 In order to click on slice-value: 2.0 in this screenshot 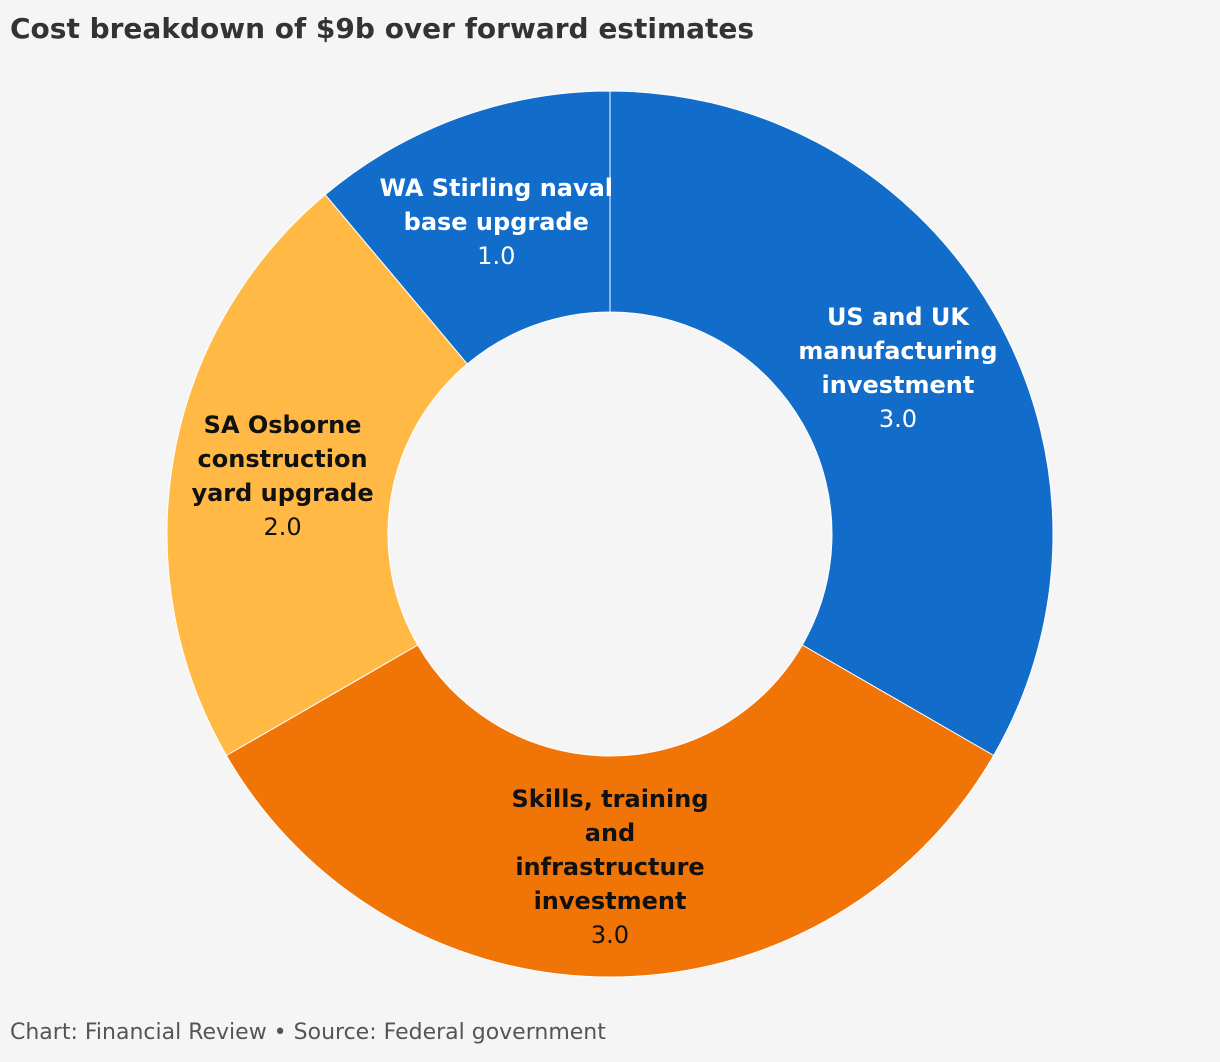, I will do `click(282, 527)`.